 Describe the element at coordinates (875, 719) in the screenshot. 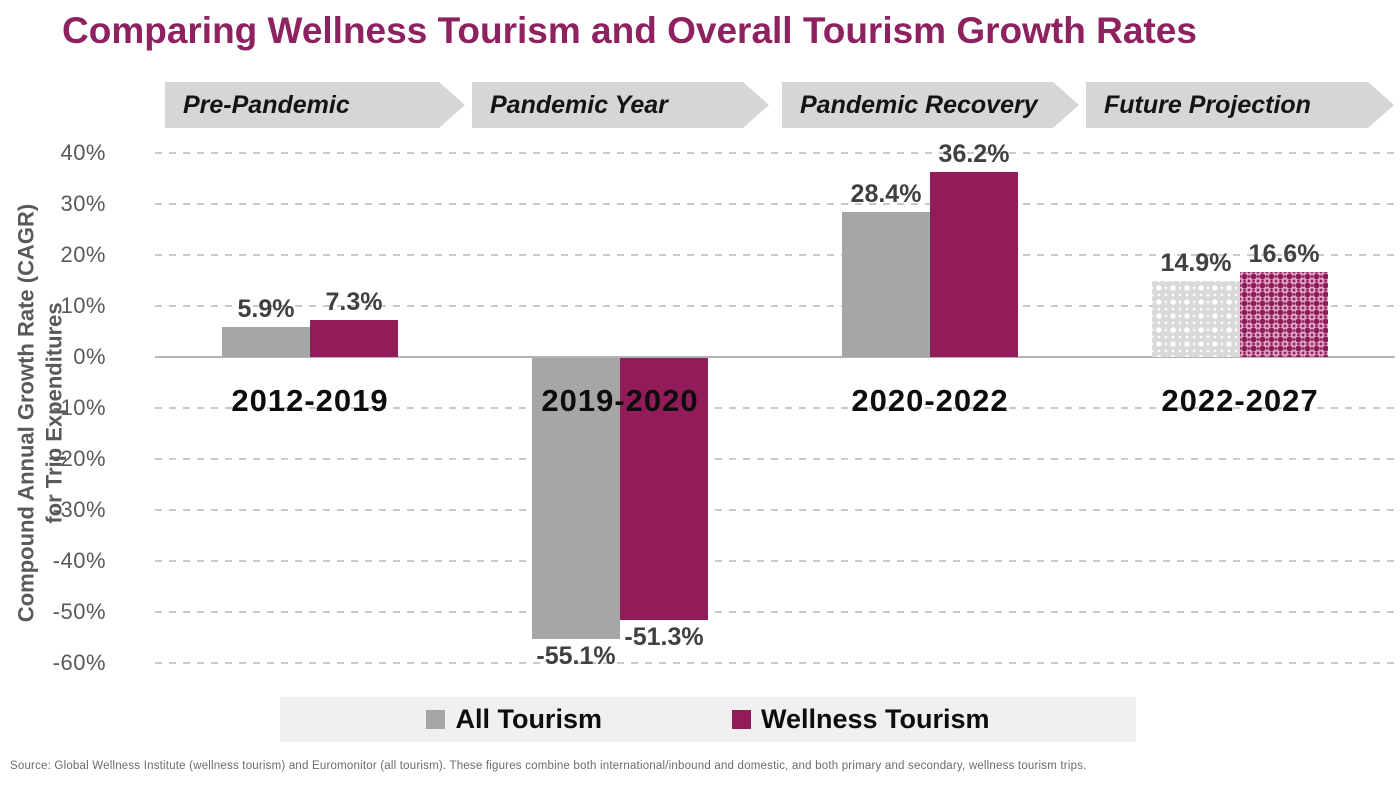

I see `legend-label: Wellness Tourism` at that location.